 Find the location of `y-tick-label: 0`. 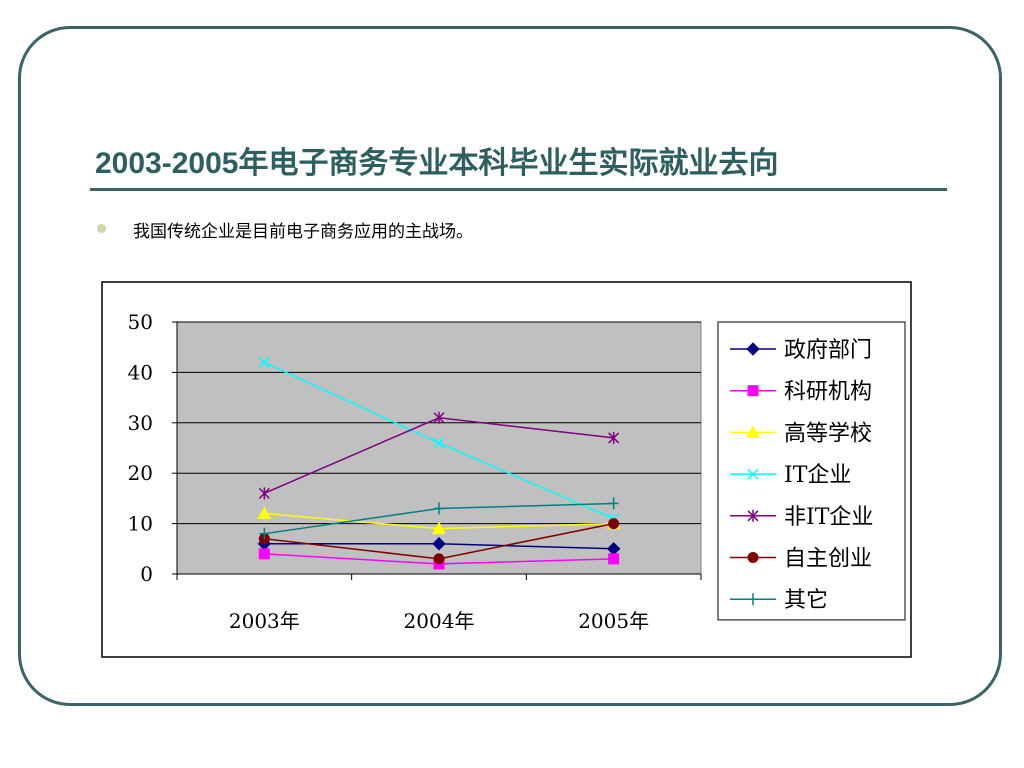

y-tick-label: 0 is located at coordinates (146, 574).